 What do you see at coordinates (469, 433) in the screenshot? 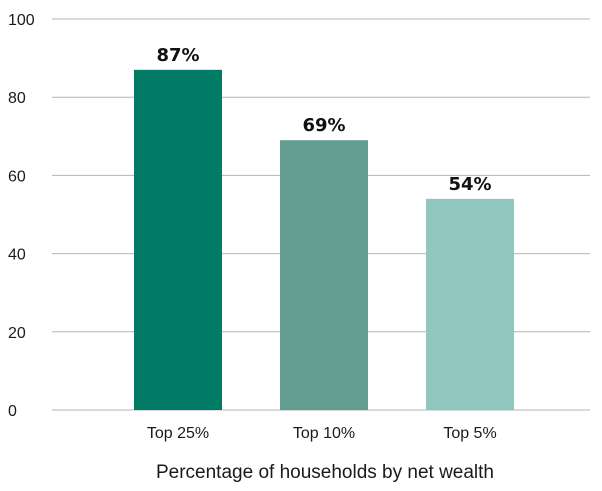
I see `category-label-3: Top 5%` at bounding box center [469, 433].